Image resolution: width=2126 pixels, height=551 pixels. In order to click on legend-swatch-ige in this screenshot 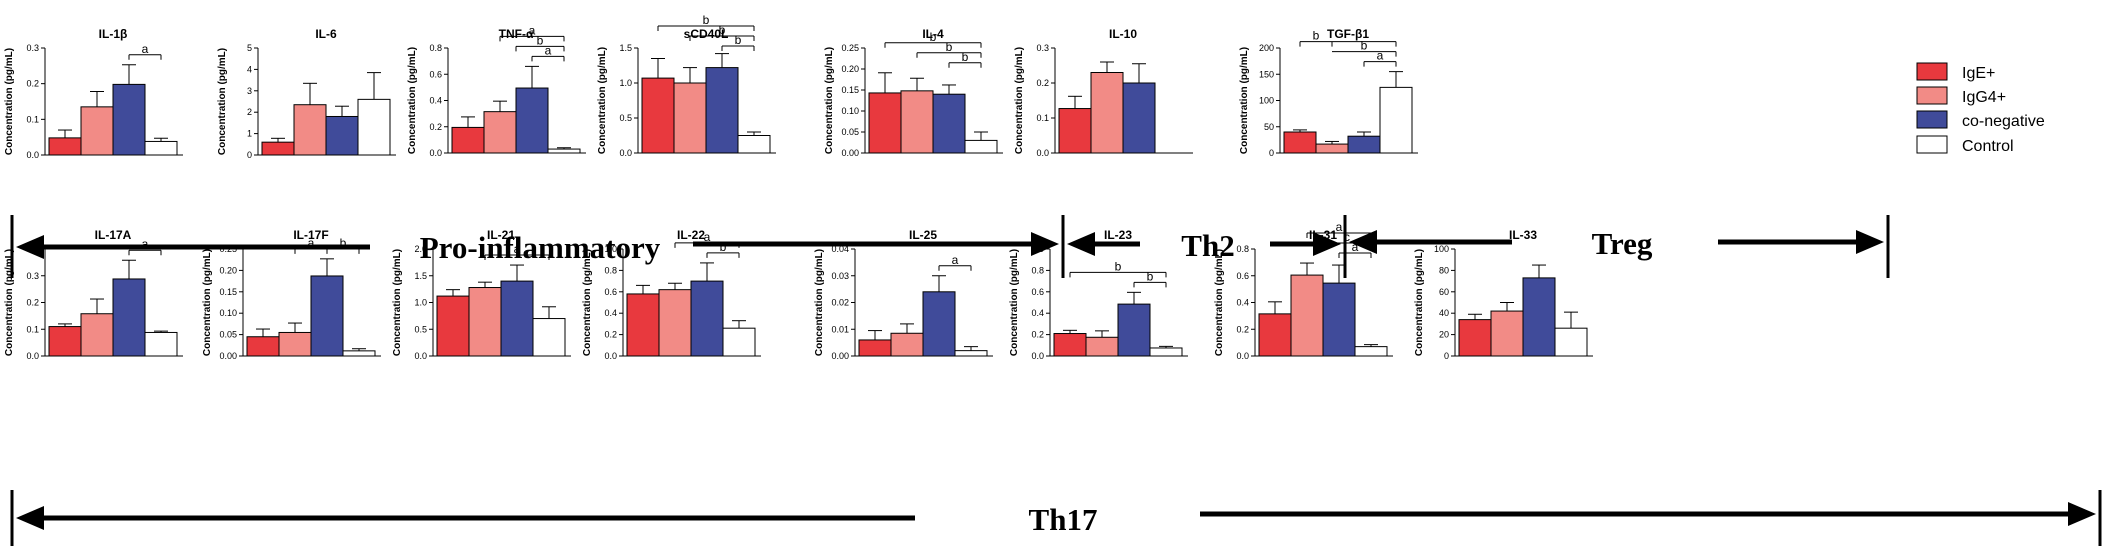, I will do `click(1932, 71)`.